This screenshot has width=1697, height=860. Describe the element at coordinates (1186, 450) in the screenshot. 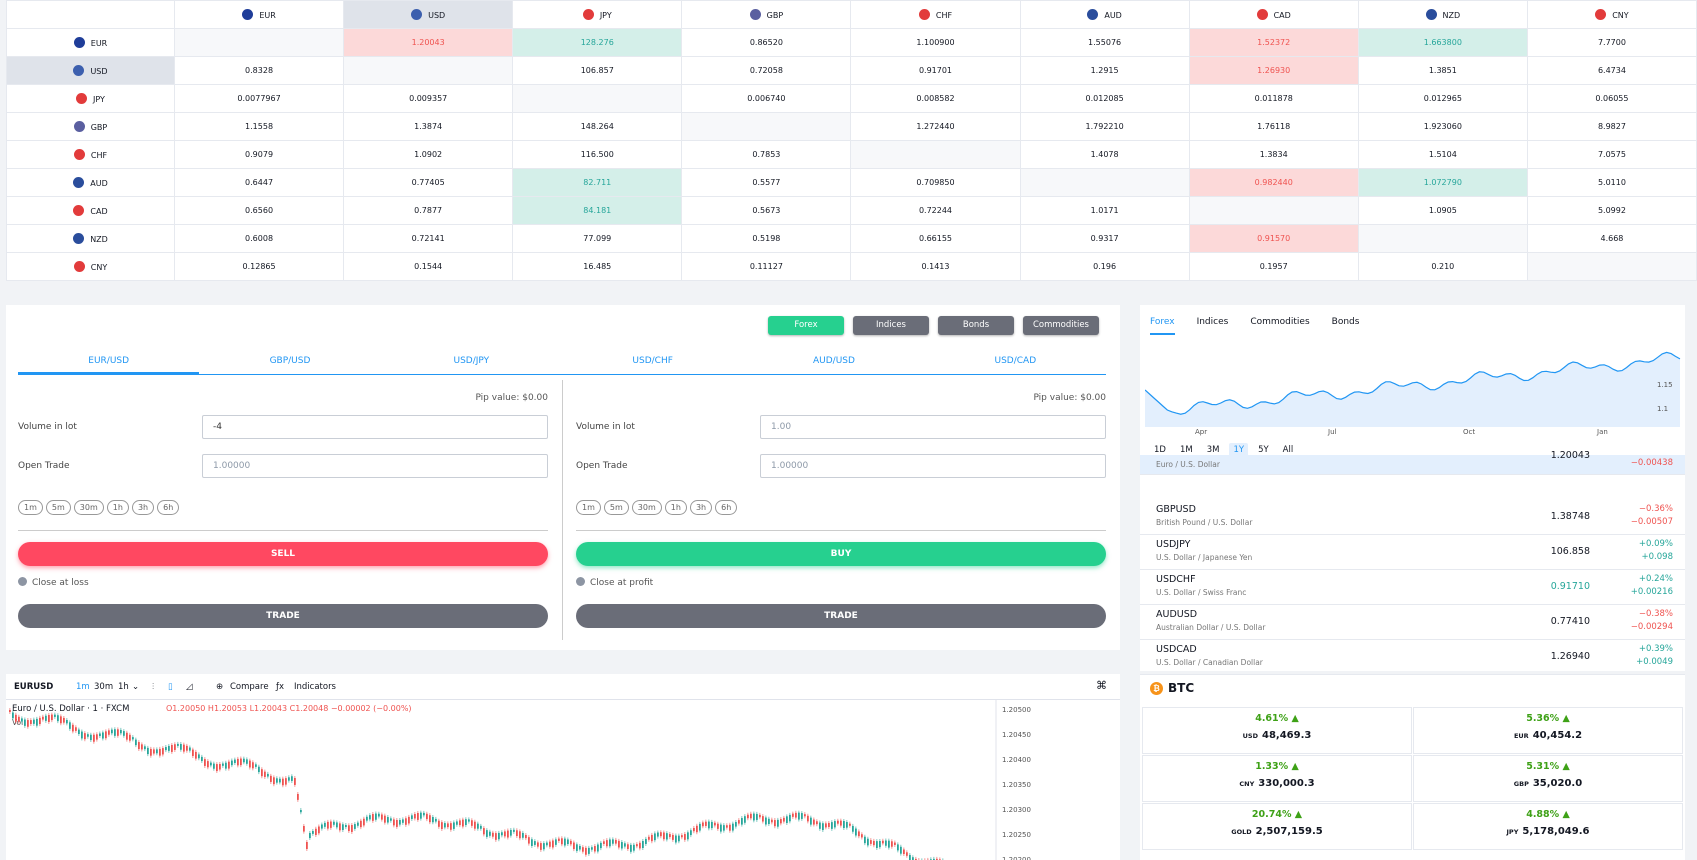

I see `range-1m: 1M` at that location.